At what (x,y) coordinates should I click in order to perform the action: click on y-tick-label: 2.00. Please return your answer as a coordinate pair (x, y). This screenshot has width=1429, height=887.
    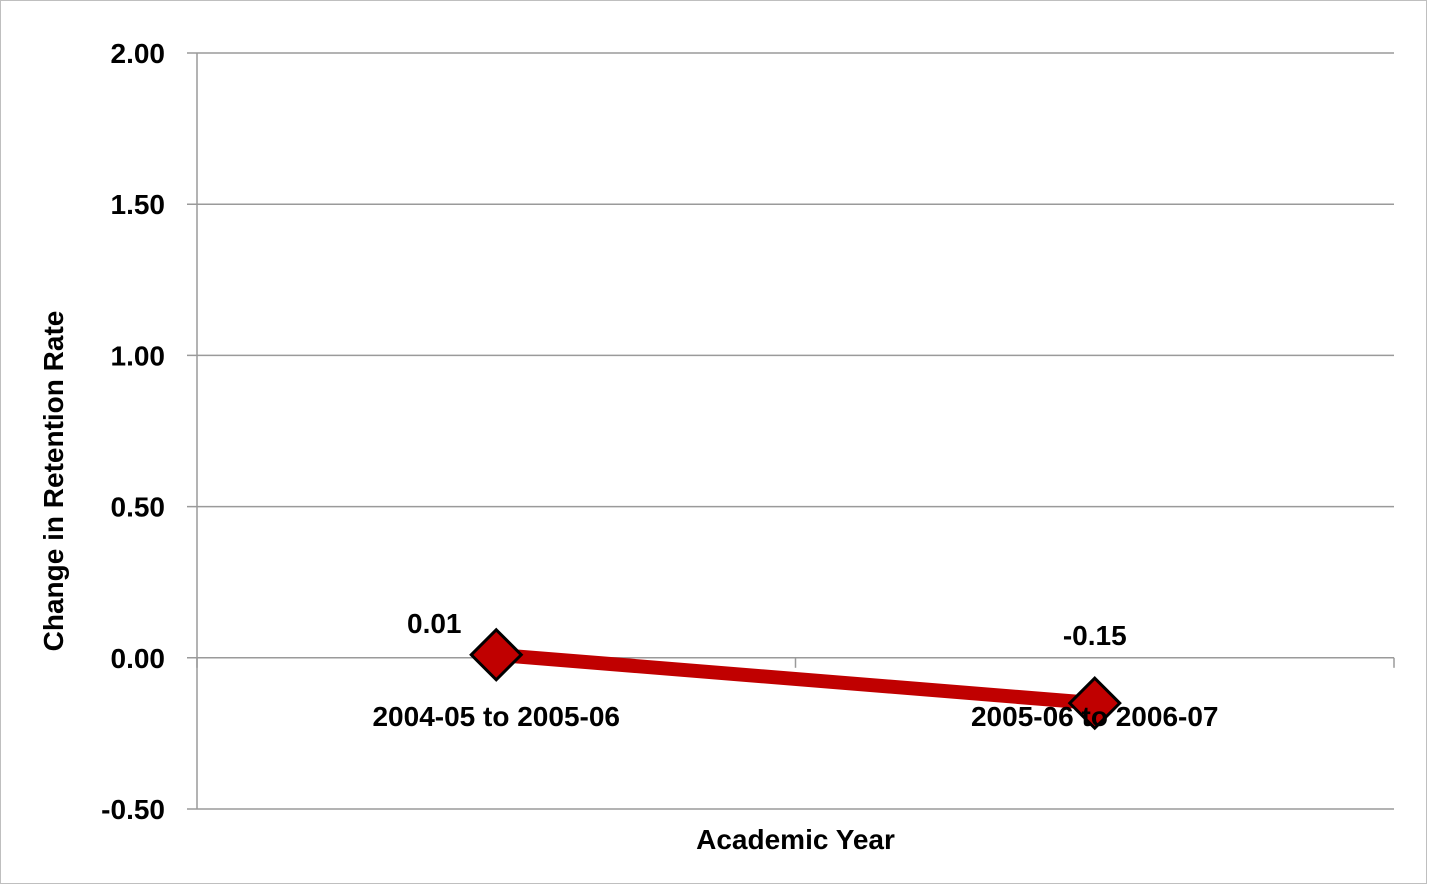
    Looking at the image, I should click on (138, 53).